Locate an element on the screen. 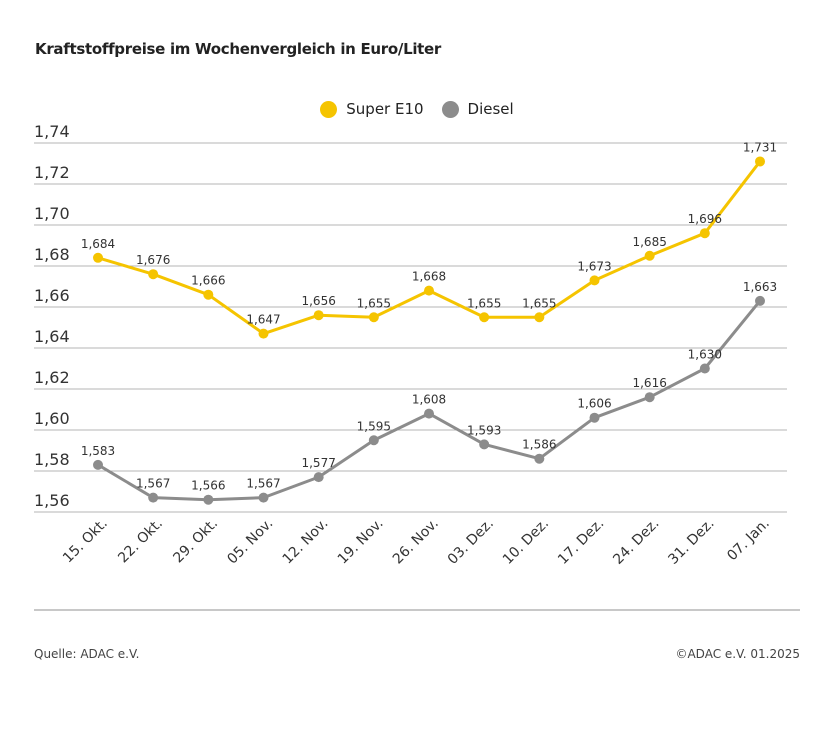 The width and height of the screenshot is (834, 731). y-tick-label: 1,56 is located at coordinates (52, 500).